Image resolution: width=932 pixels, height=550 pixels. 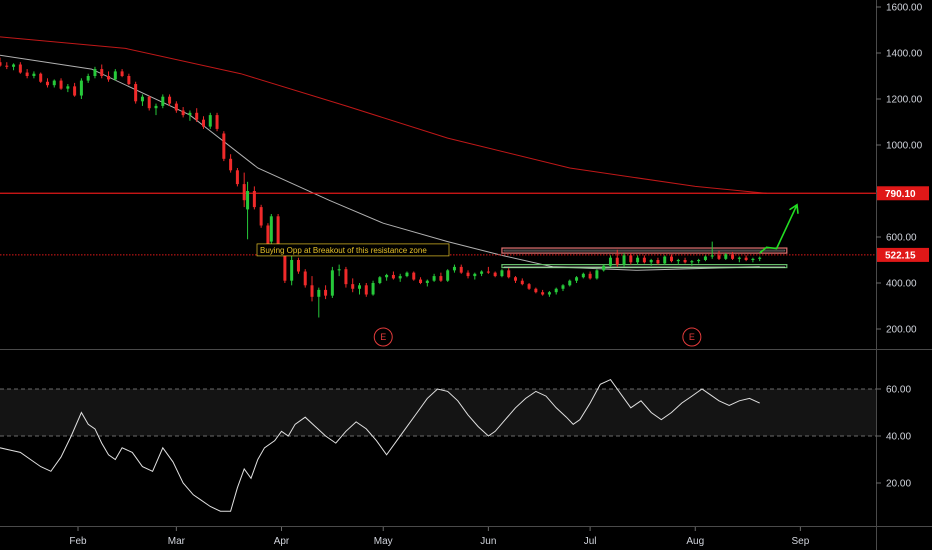 What do you see at coordinates (898, 437) in the screenshot?
I see `rsi-axis-tick-label: 40.00` at bounding box center [898, 437].